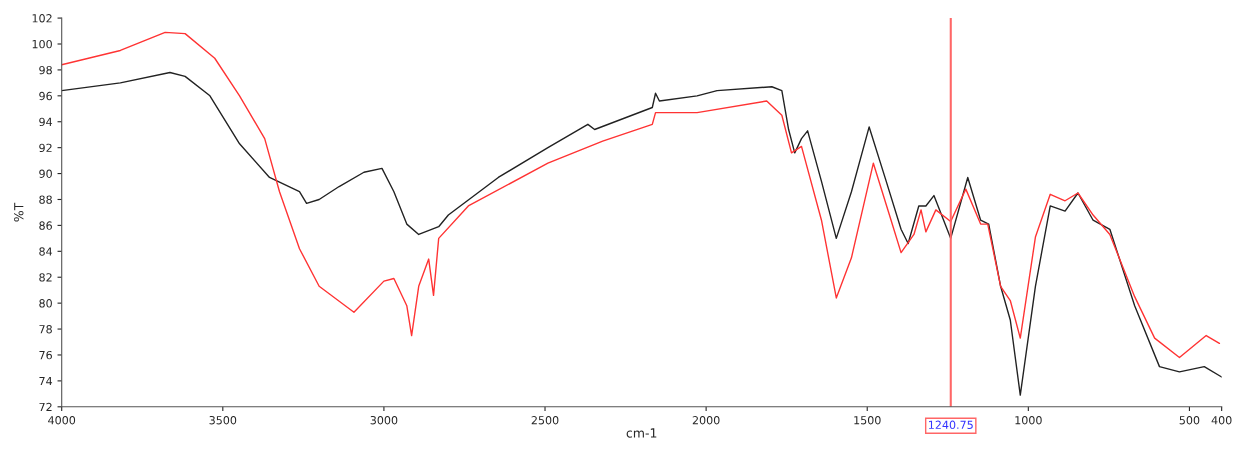  Describe the element at coordinates (641, 433) in the screenshot. I see `x-axis-title: cm-1` at that location.